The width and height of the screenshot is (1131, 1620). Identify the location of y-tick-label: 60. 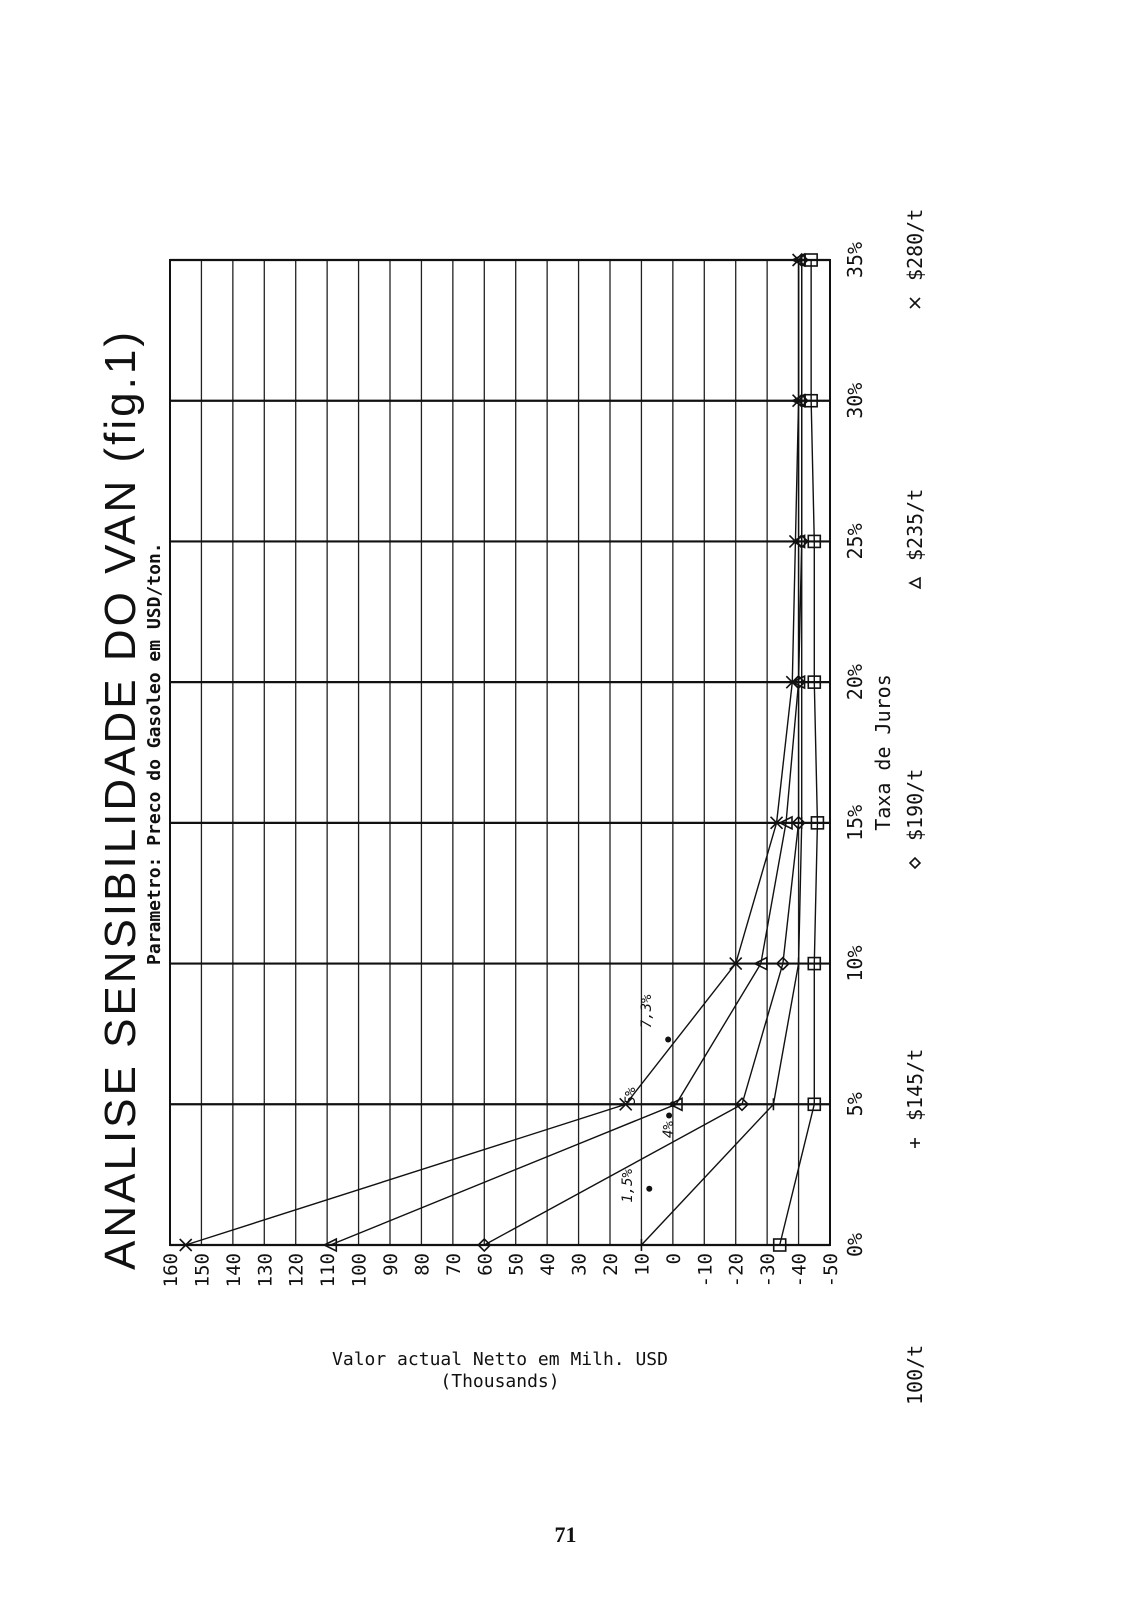
(485, 1264).